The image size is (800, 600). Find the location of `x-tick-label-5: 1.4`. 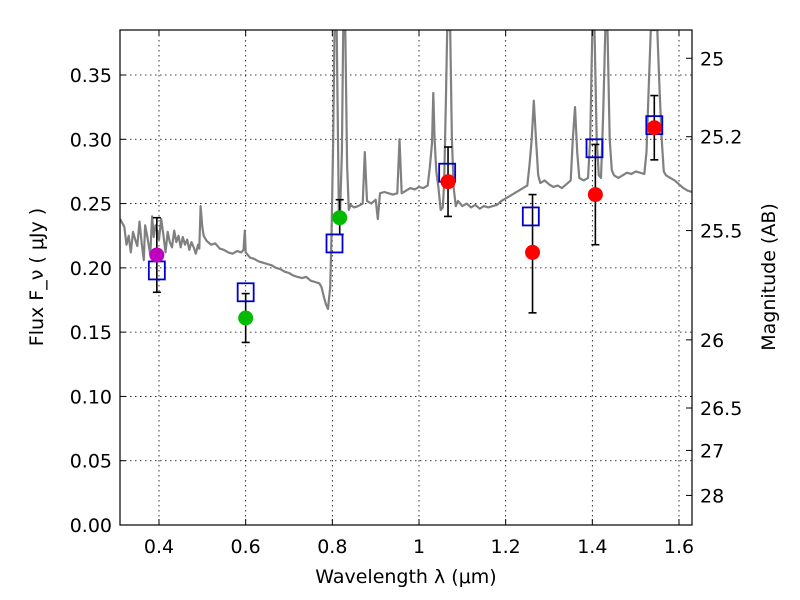

x-tick-label-5: 1.4 is located at coordinates (592, 547).